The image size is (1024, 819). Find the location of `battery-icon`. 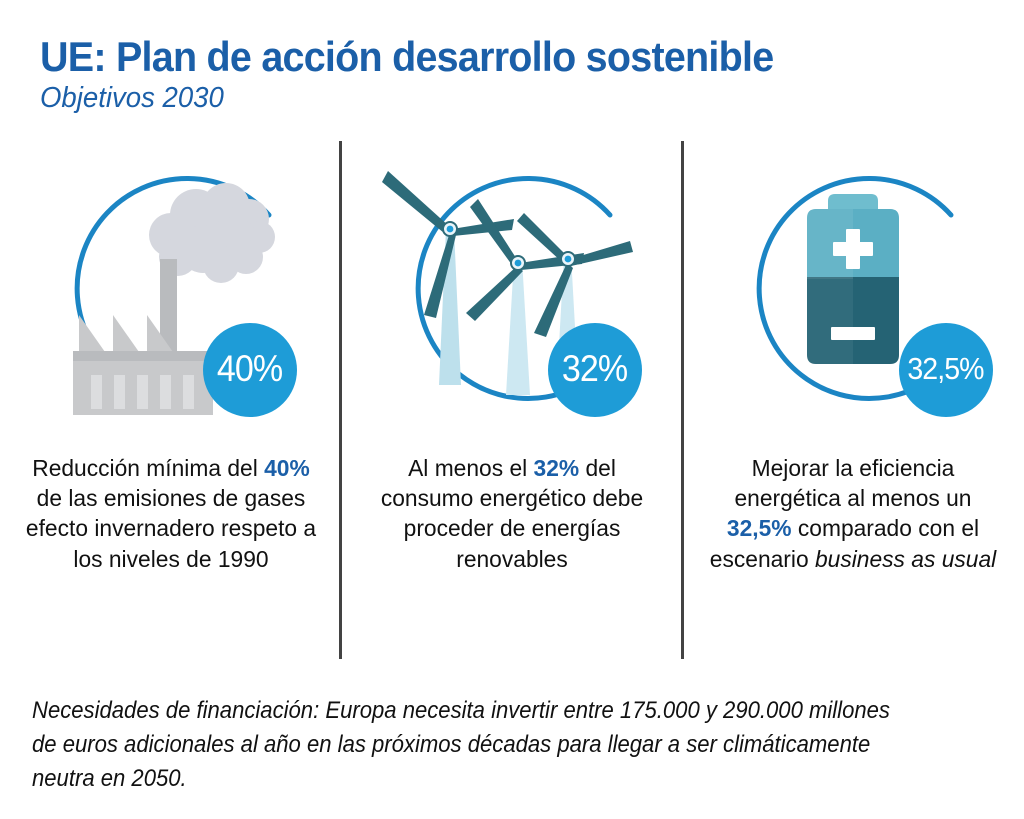

battery-icon is located at coordinates (859, 288).